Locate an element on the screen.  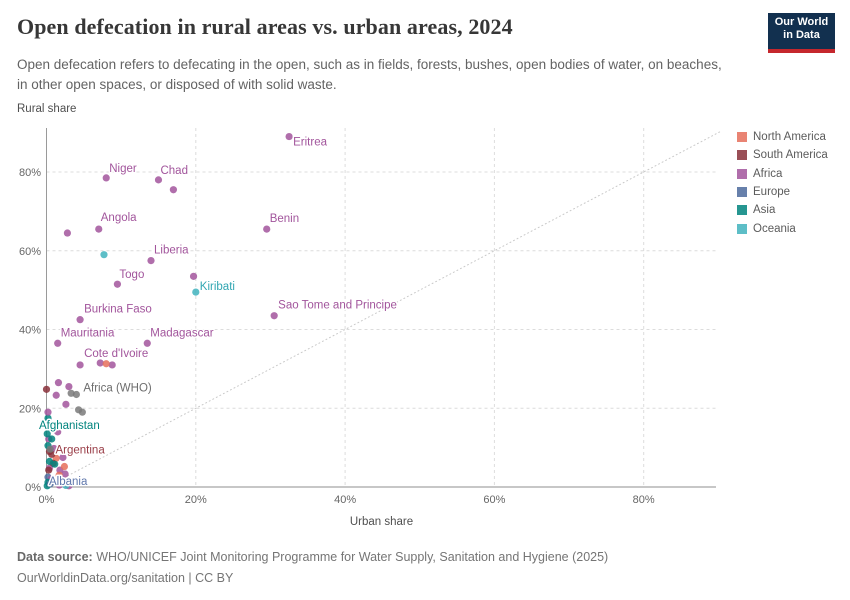
legend-item-africa: Africa is located at coordinates (782, 174).